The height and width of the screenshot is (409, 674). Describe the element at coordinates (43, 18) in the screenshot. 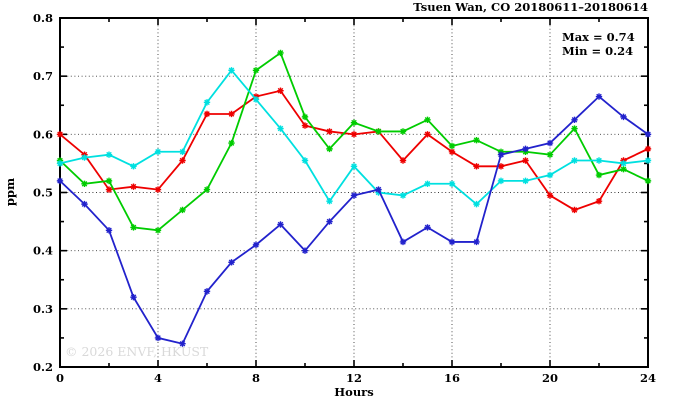

I see `y-tick-label: 0.8` at that location.